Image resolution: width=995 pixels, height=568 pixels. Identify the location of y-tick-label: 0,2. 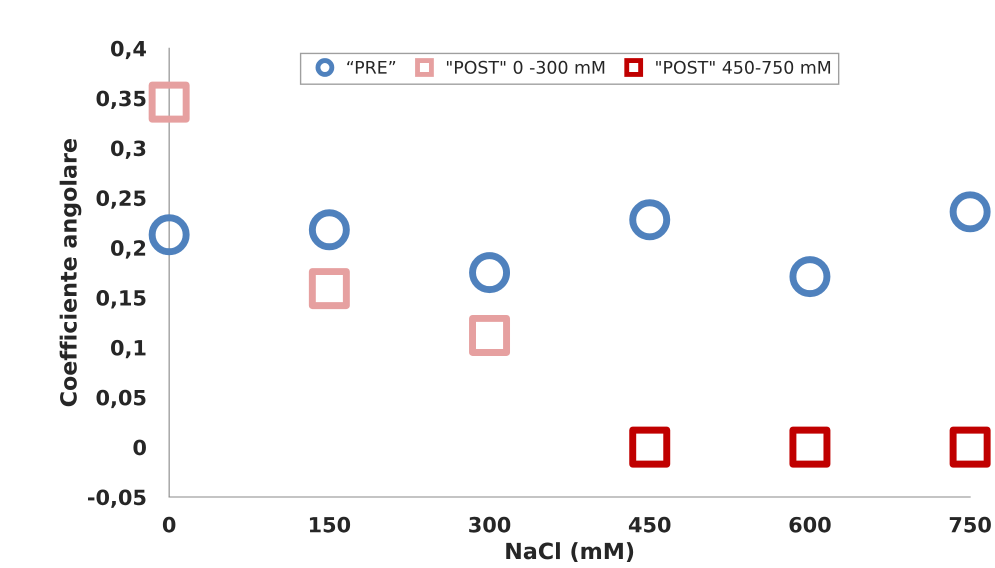
(128, 249).